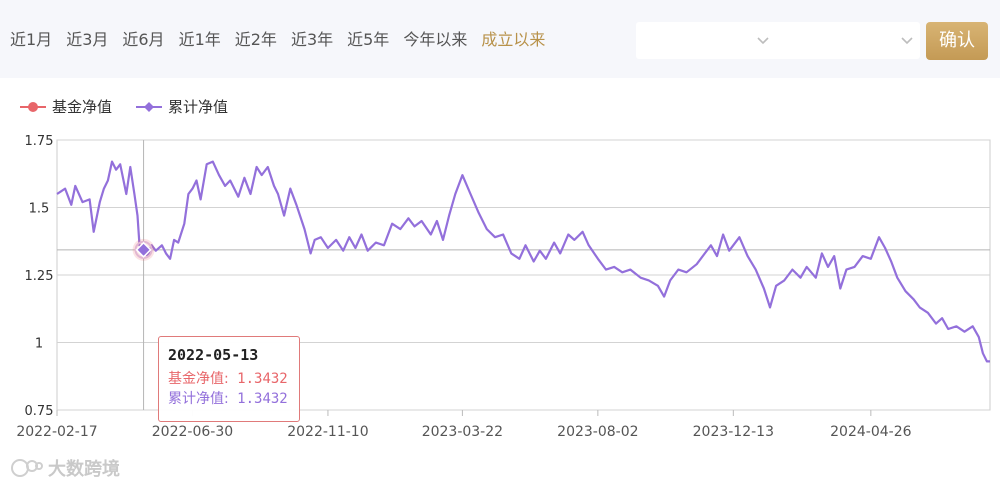 The width and height of the screenshot is (1000, 485). Describe the element at coordinates (39, 209) in the screenshot. I see `y-tick-label: 1.5` at that location.